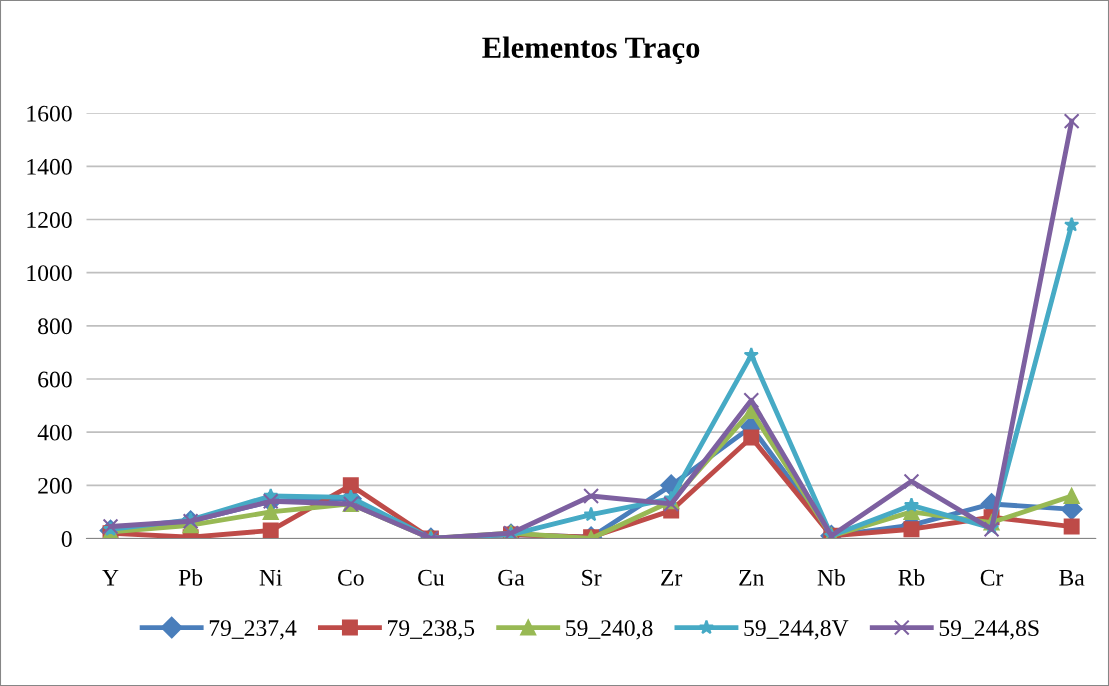 The image size is (1109, 686). What do you see at coordinates (992, 577) in the screenshot?
I see `x-tick-label: Cr` at bounding box center [992, 577].